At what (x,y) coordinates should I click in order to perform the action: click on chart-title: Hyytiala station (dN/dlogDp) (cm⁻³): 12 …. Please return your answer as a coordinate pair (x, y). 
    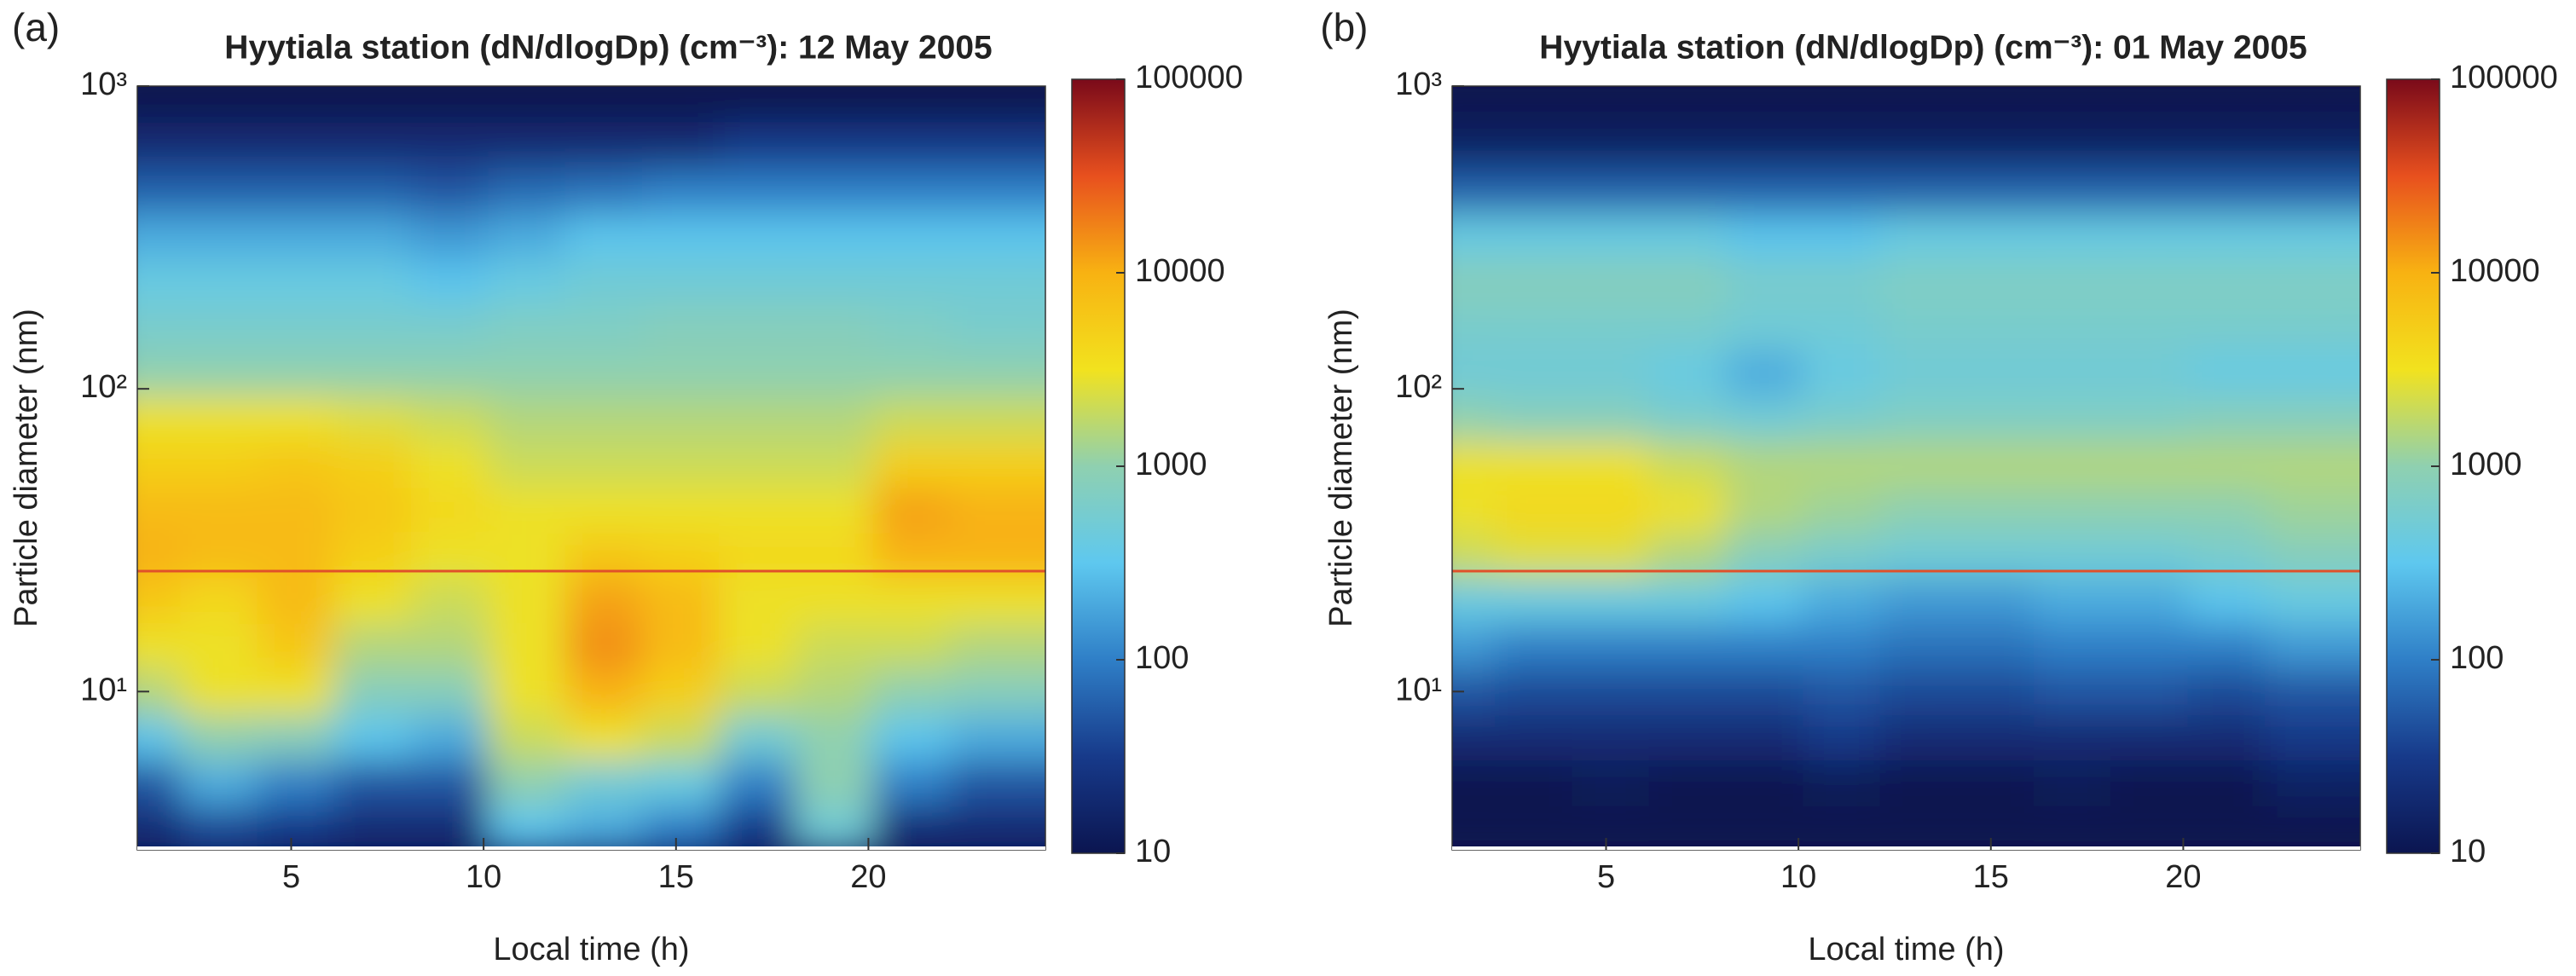
    Looking at the image, I should click on (608, 47).